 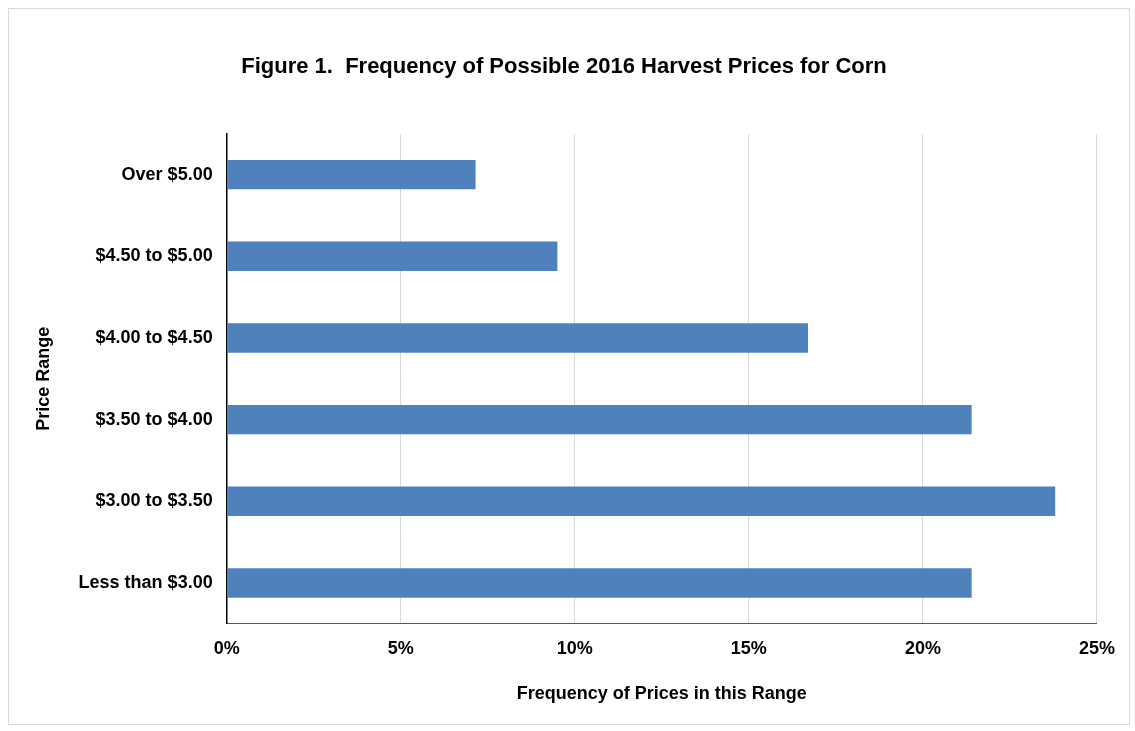 I want to click on y-tick-label: $4.00 to $4.50, so click(x=154, y=336).